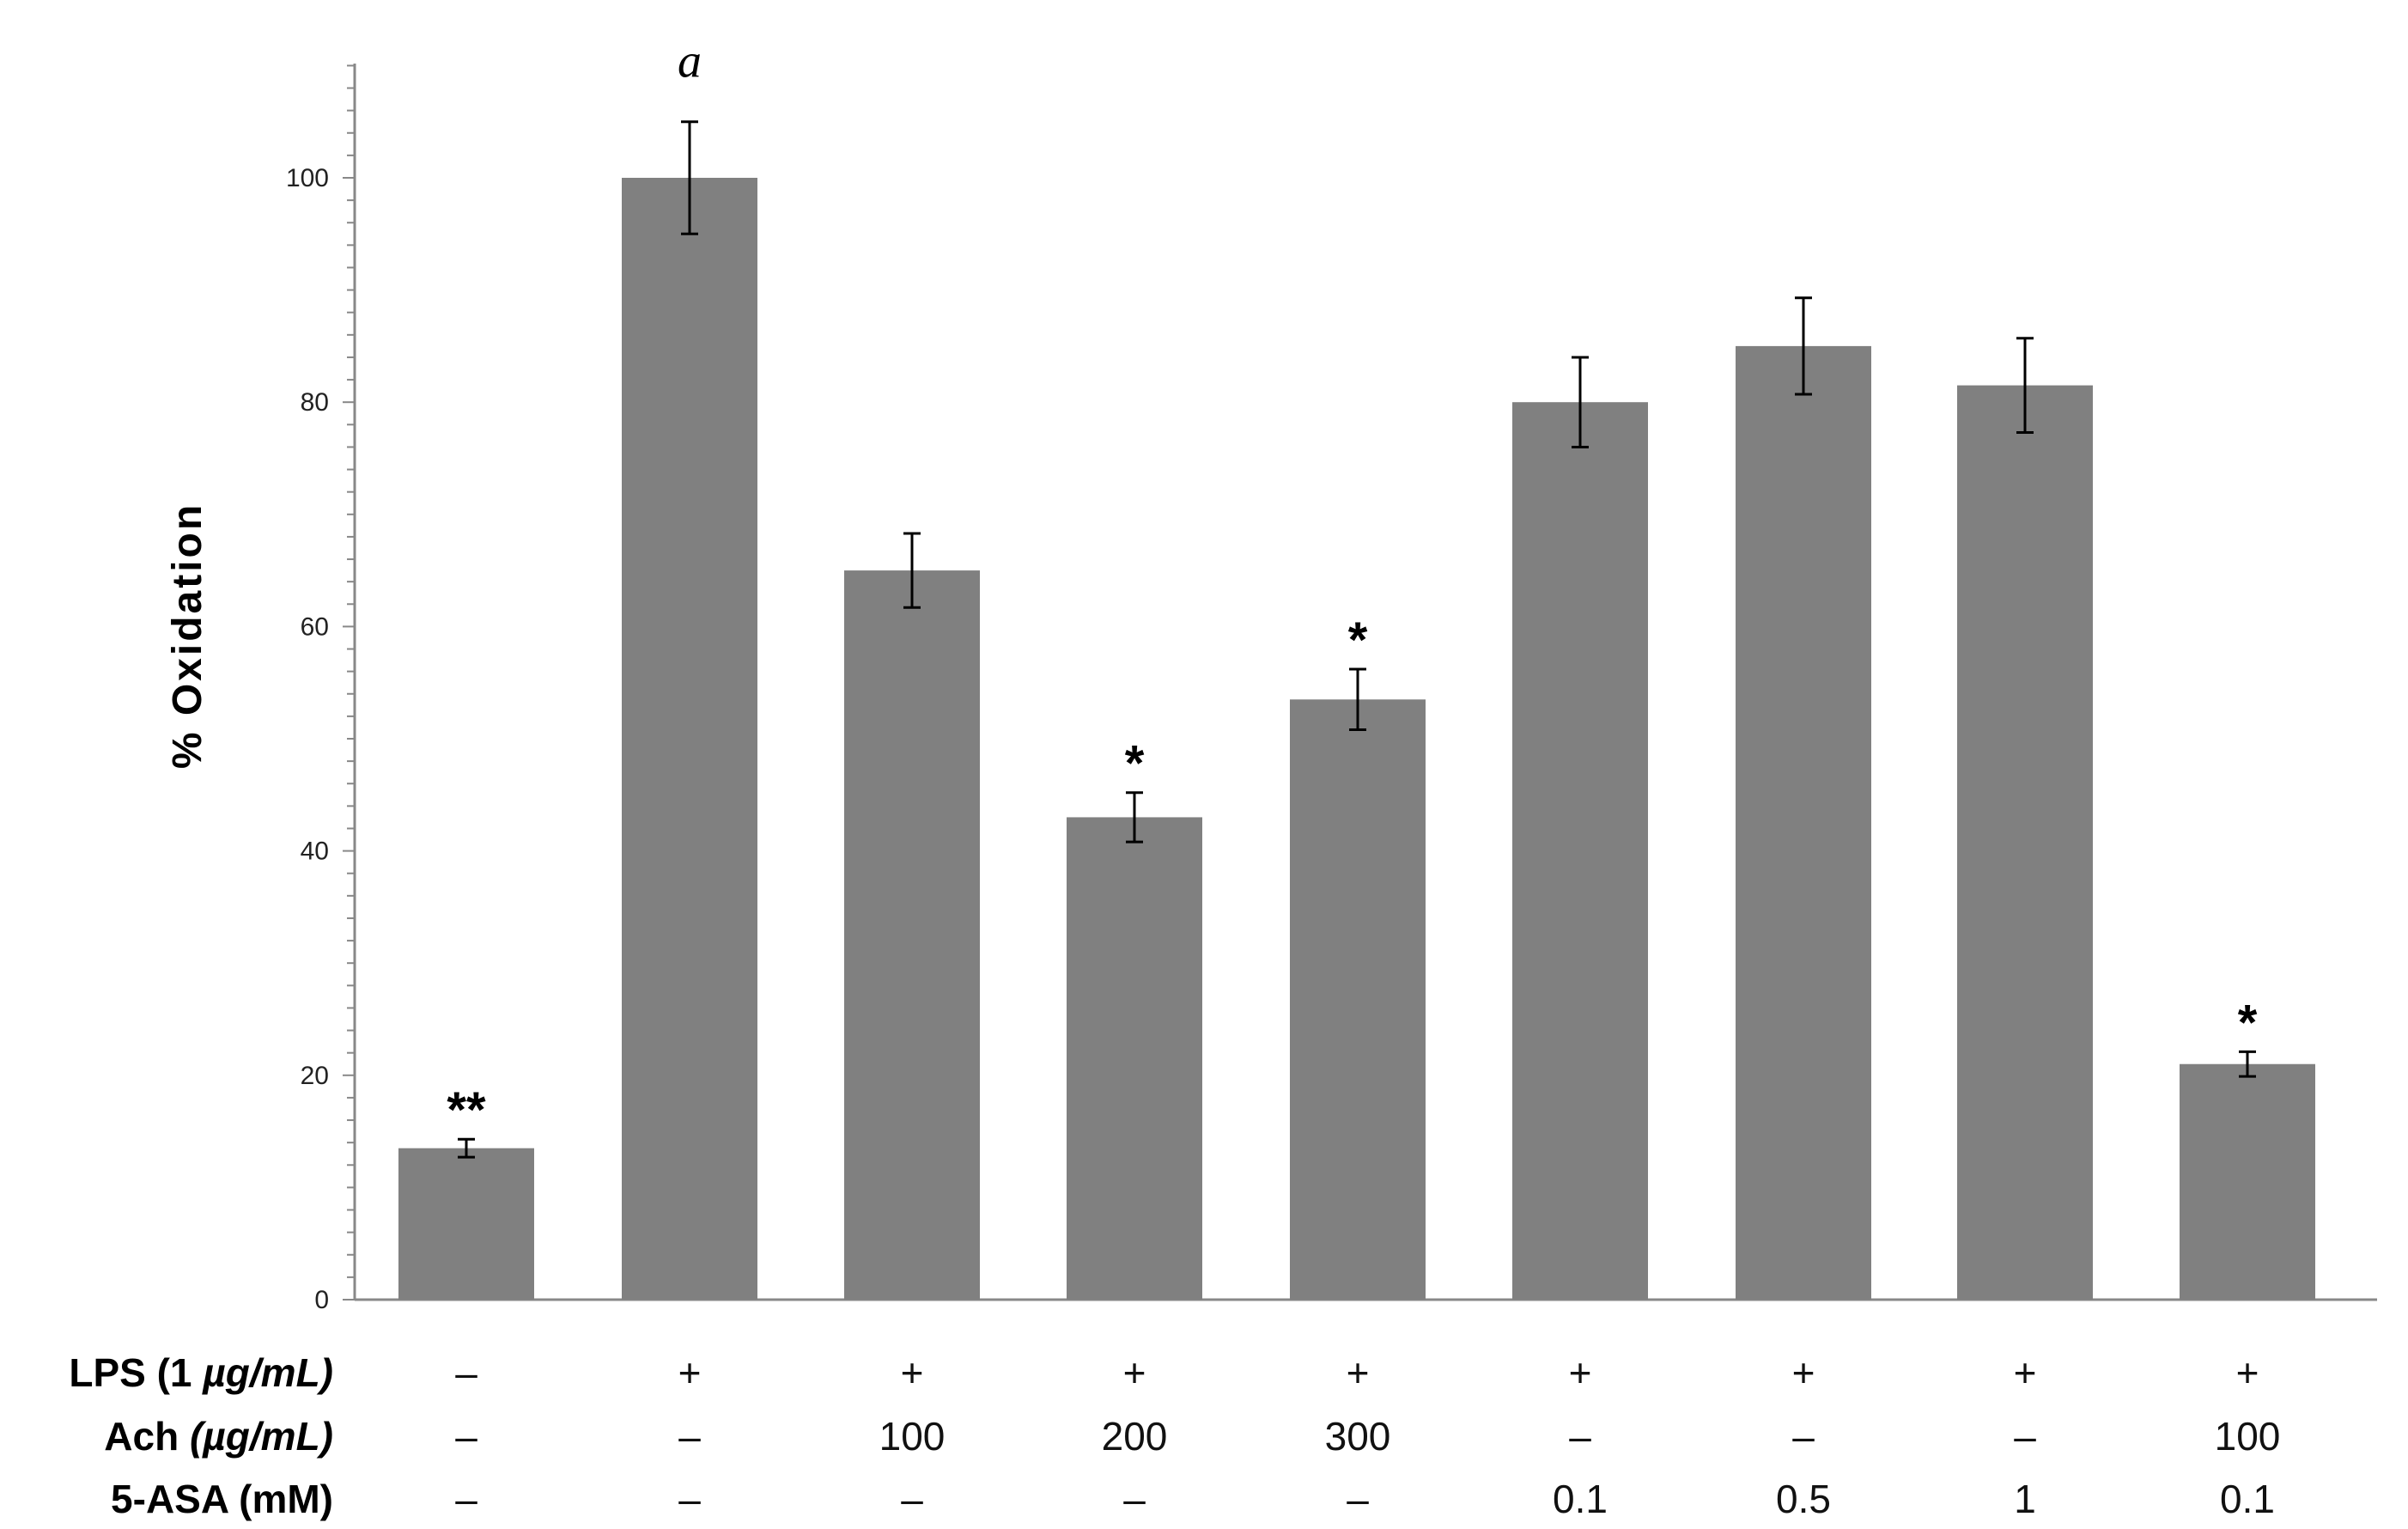  I want to click on y-tick-label: 0, so click(321, 1300).